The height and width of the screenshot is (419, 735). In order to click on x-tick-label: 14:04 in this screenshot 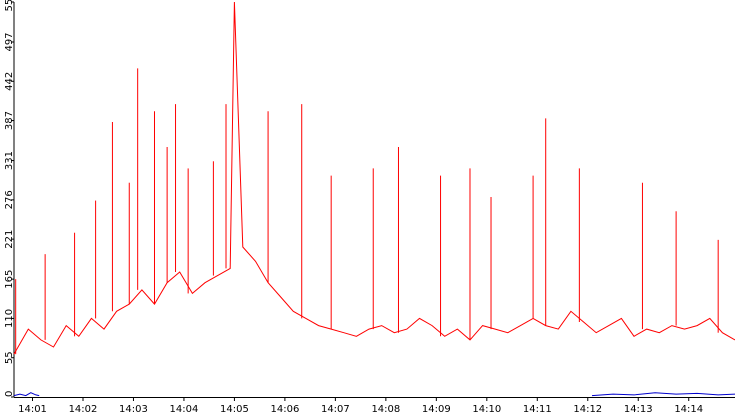, I will do `click(184, 409)`.